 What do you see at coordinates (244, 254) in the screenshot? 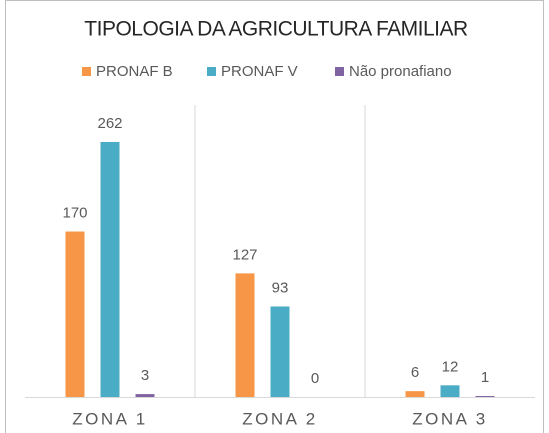
I see `data-label: 127` at bounding box center [244, 254].